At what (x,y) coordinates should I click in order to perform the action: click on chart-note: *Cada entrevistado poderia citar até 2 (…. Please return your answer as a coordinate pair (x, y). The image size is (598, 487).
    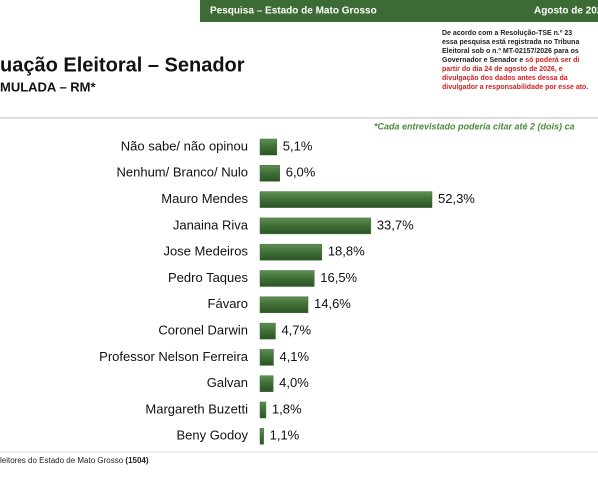
    Looking at the image, I should click on (474, 126).